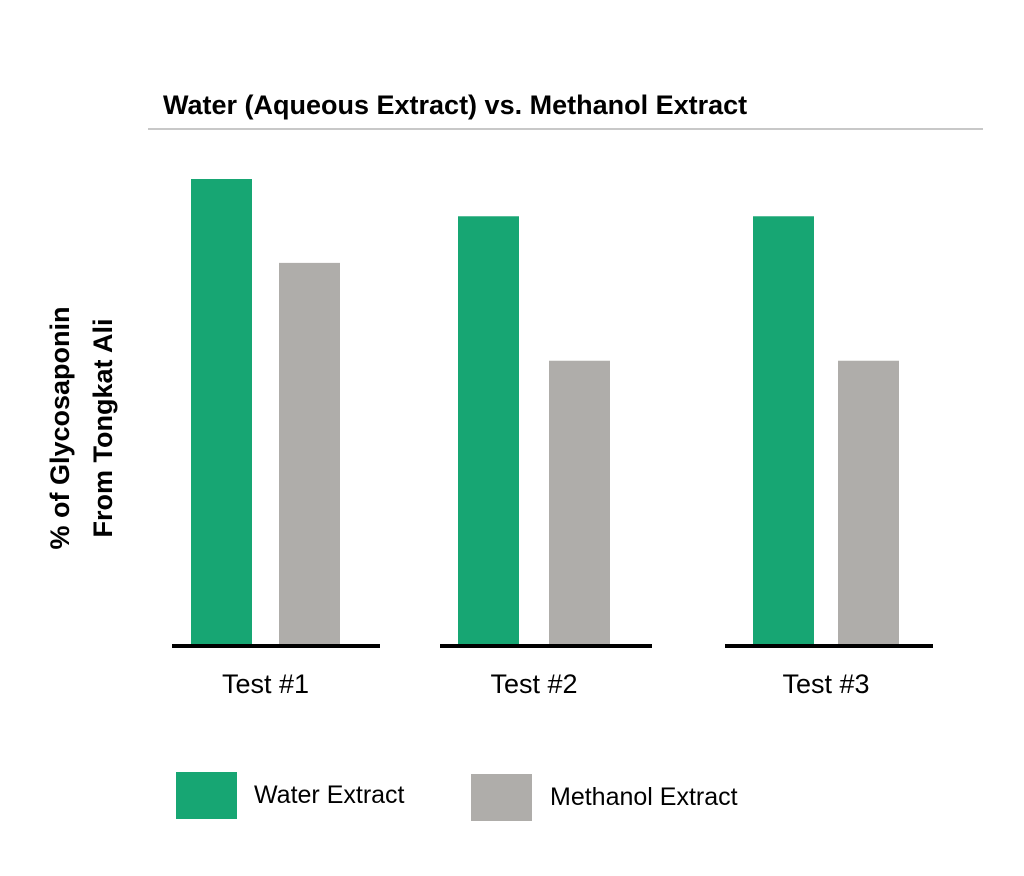 This screenshot has width=1024, height=876. I want to click on legend-swatch-methanol, so click(501, 797).